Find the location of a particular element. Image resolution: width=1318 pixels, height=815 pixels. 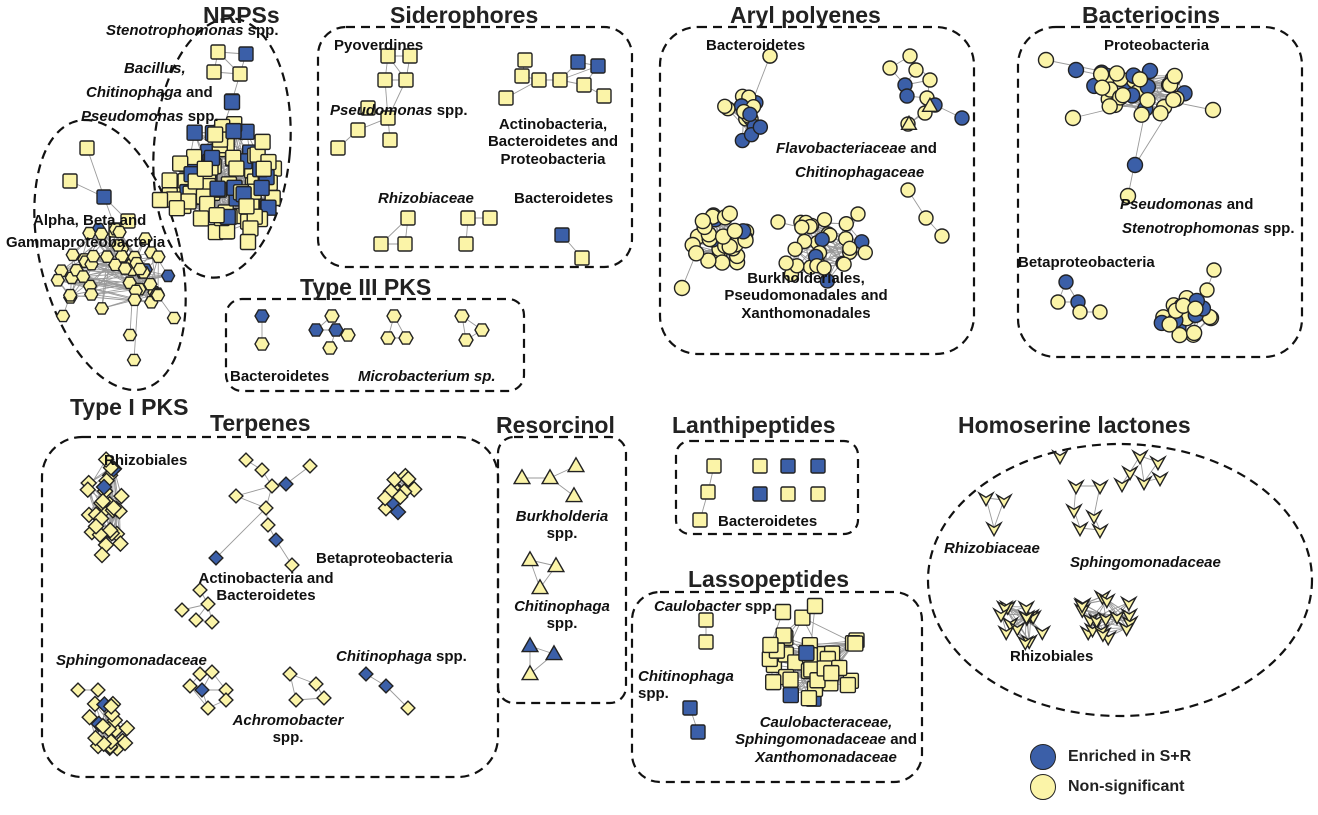

aryl-title: Aryl polyenes is located at coordinates (805, 15).